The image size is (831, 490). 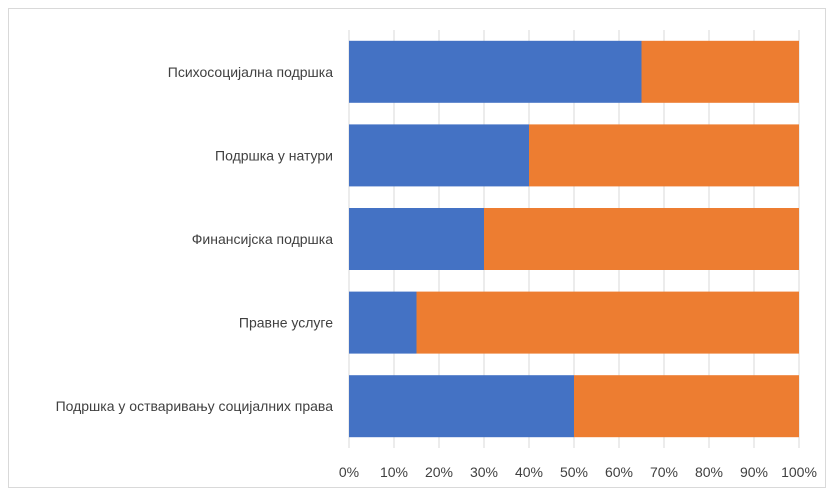 What do you see at coordinates (195, 406) in the screenshot?
I see `category-label: Подршка у остваривању социјалних права` at bounding box center [195, 406].